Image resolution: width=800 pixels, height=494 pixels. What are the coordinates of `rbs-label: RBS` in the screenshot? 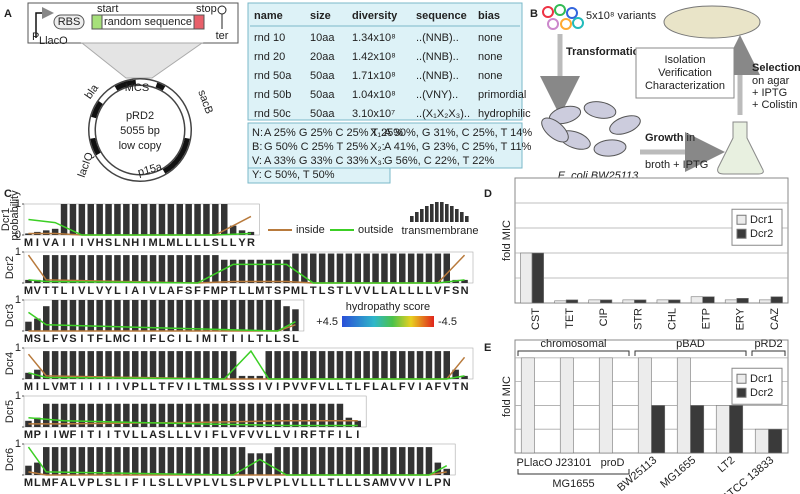 It's located at (69, 22).